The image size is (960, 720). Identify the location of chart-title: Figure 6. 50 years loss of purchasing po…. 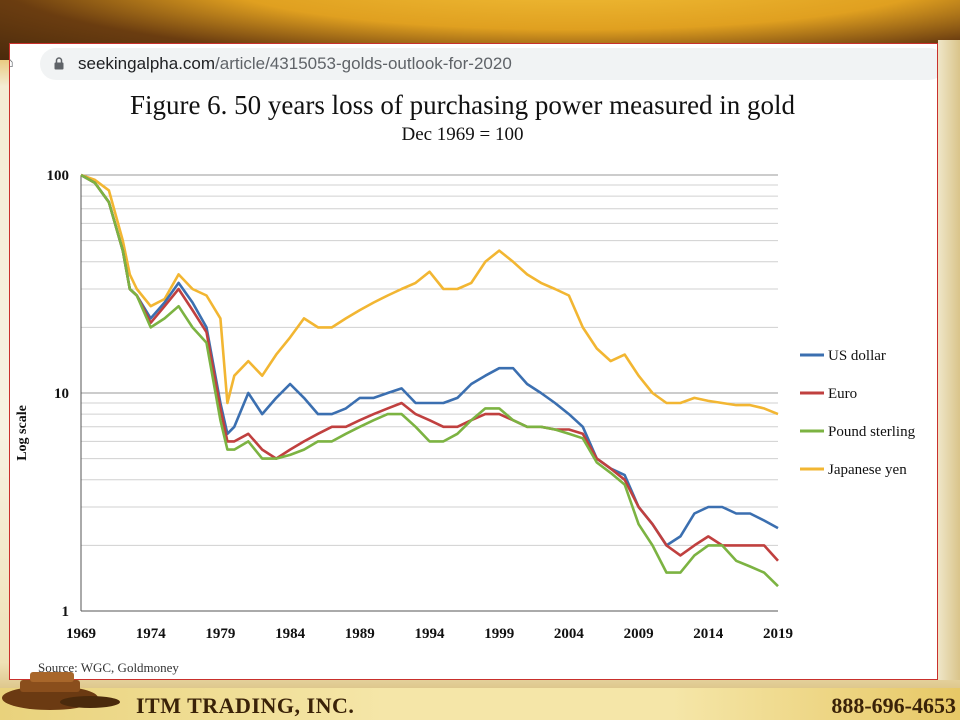
(462, 105).